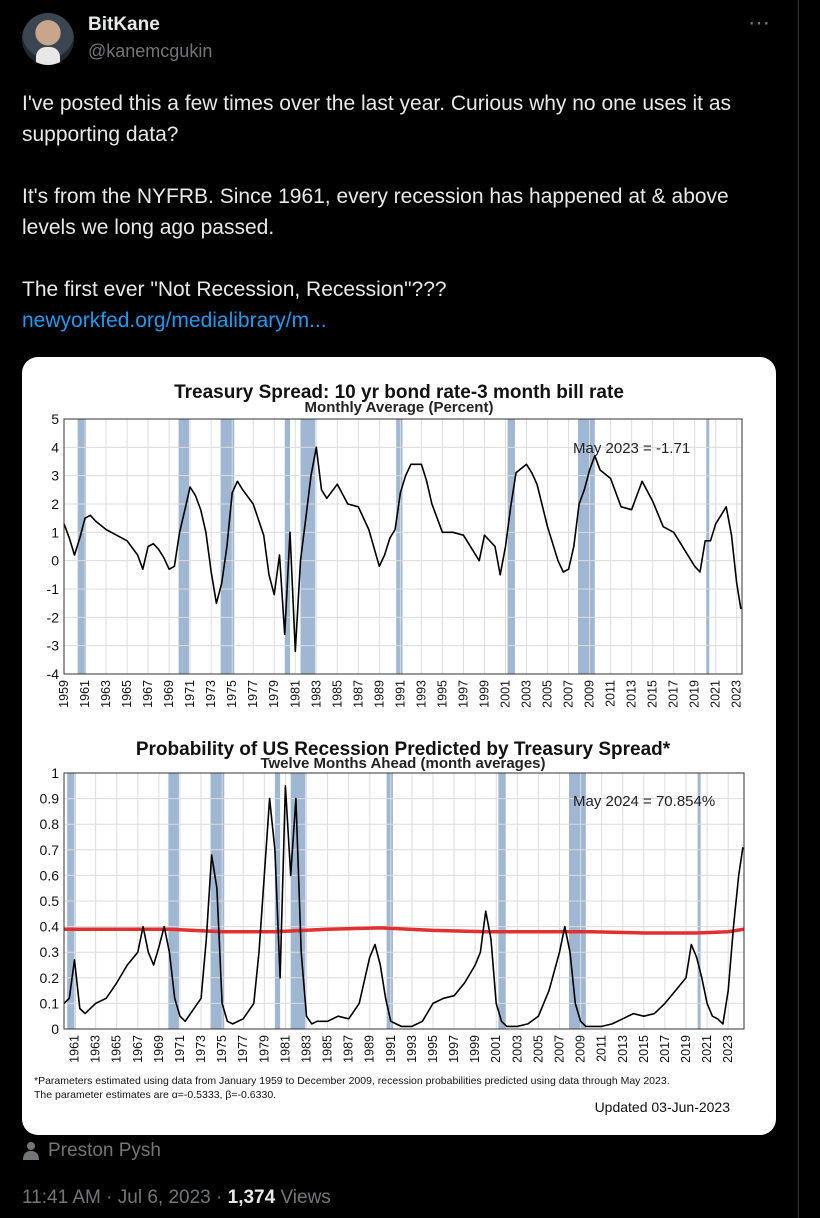 The width and height of the screenshot is (820, 1218). I want to click on y-tick-label: 0.5, so click(50, 901).